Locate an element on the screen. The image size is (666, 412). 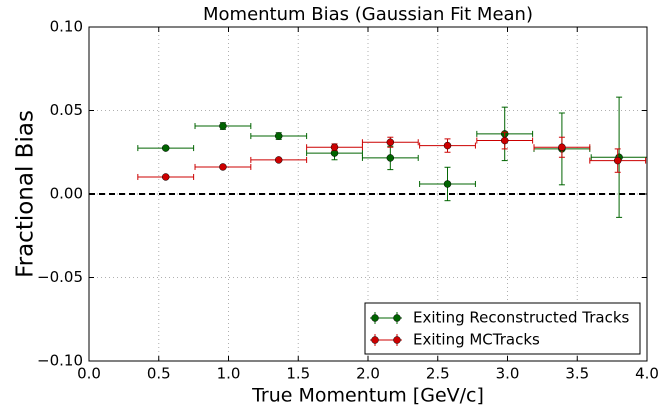
x-tick-label: 0.5 is located at coordinates (159, 374).